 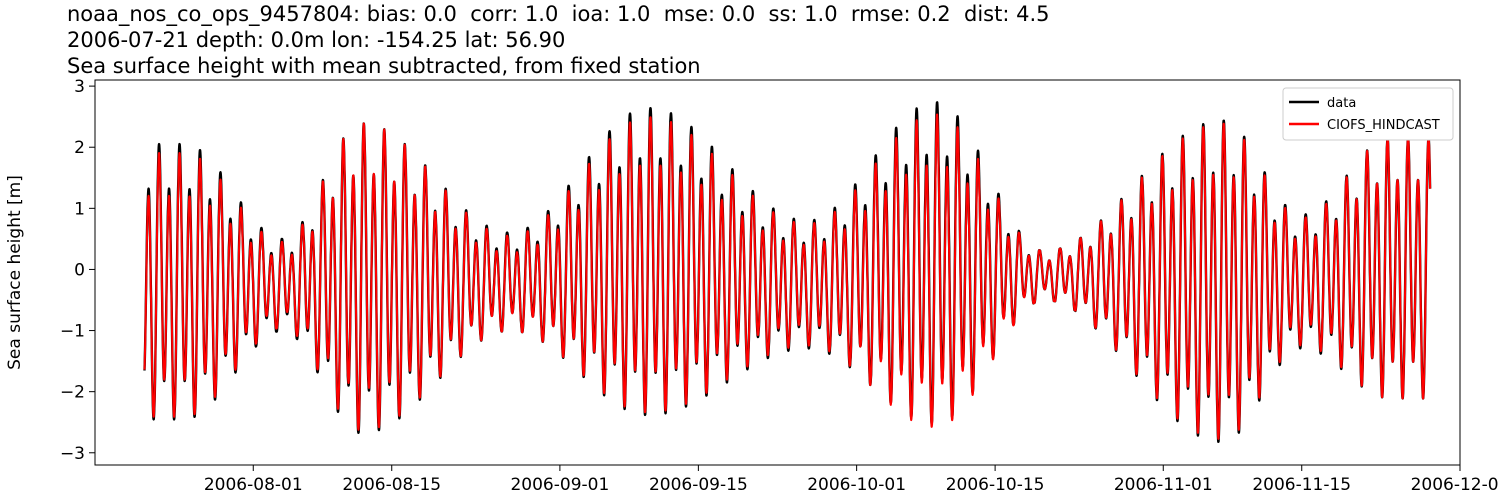 What do you see at coordinates (1383, 125) in the screenshot?
I see `legend-label-ciofs-hindcast: CIOFS_HINDCAST` at bounding box center [1383, 125].